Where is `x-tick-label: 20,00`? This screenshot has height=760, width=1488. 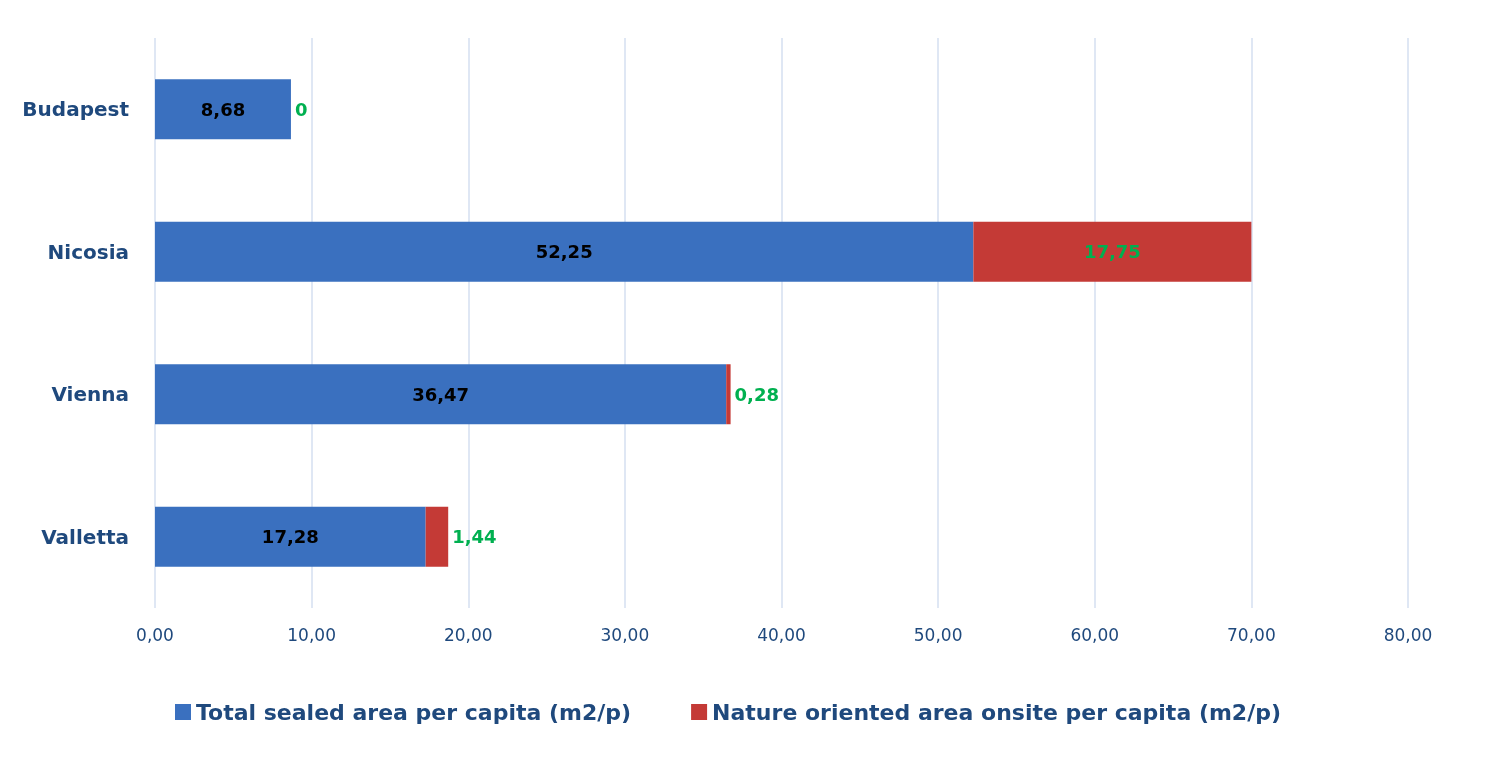
x-tick-label: 20,00 is located at coordinates (468, 634).